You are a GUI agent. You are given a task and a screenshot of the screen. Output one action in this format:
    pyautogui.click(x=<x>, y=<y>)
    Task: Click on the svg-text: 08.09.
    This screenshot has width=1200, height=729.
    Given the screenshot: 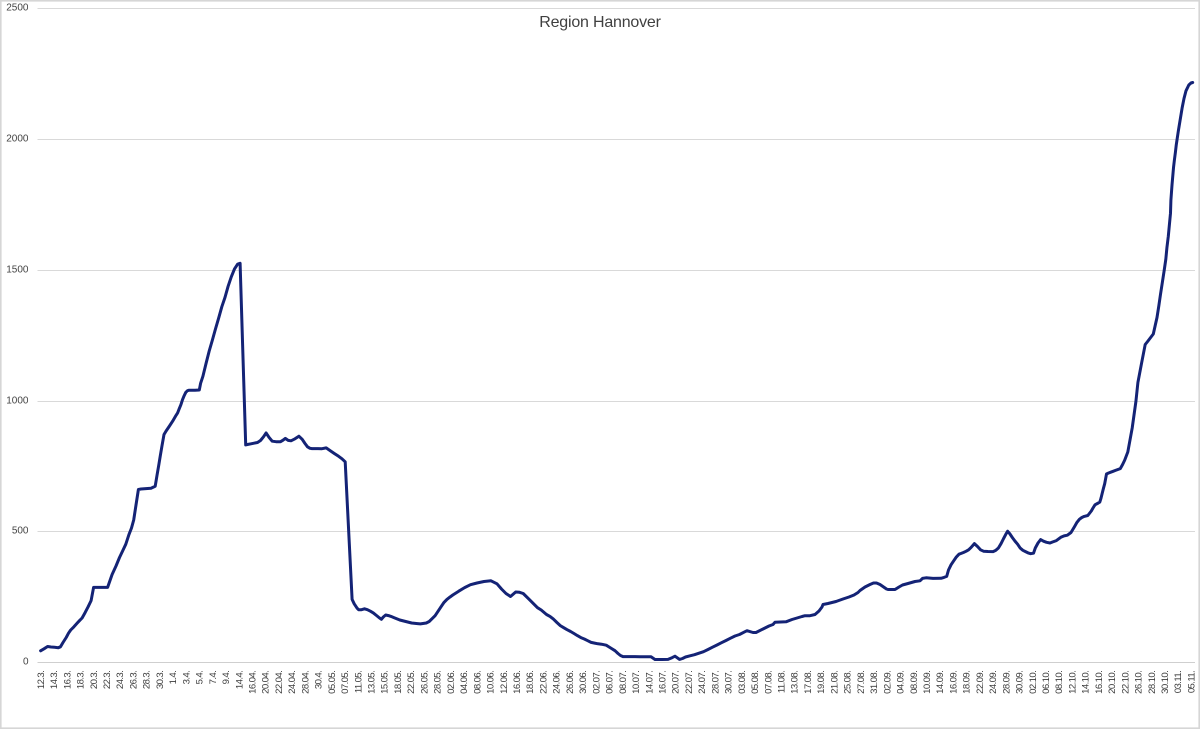 What is the action you would take?
    pyautogui.click(x=914, y=682)
    